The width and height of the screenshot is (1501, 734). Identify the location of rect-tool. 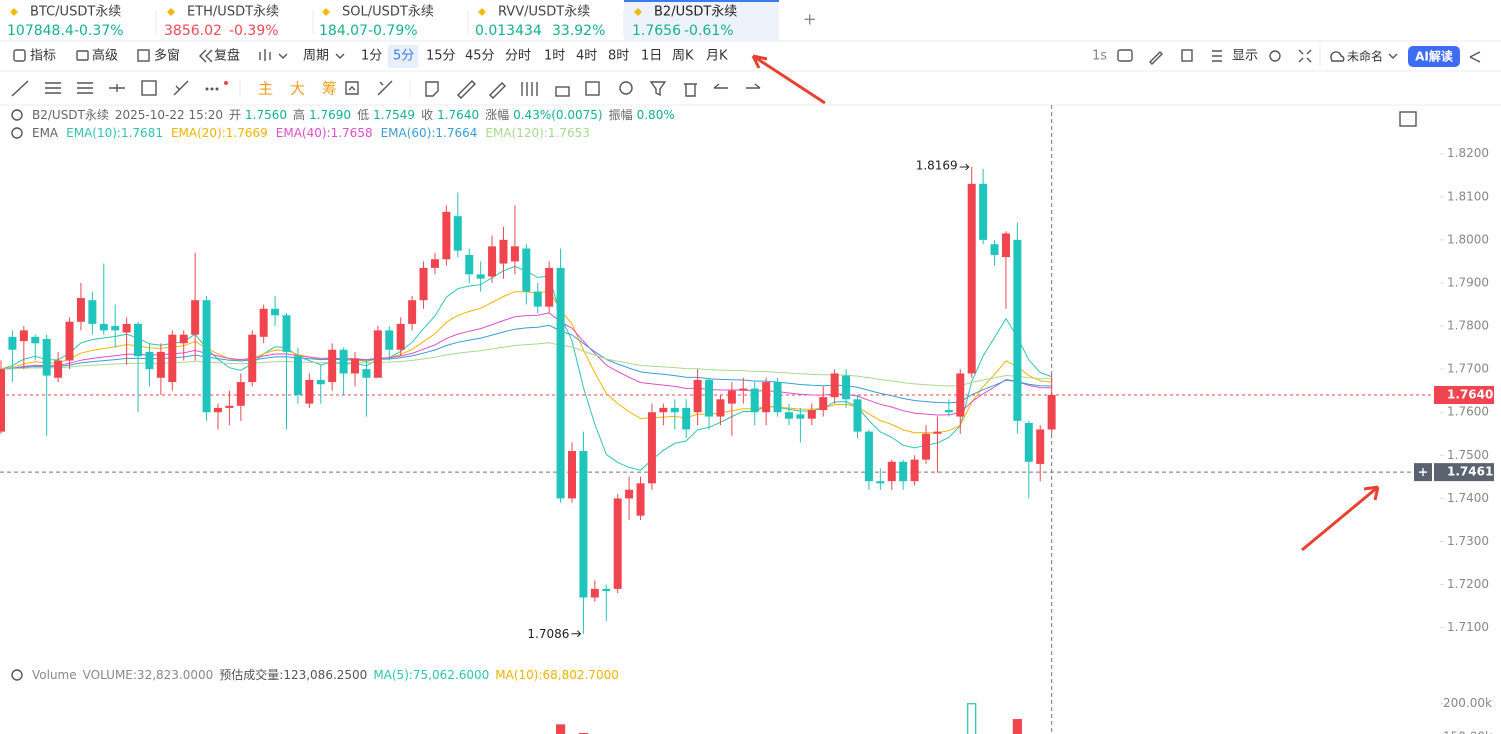
(149, 88).